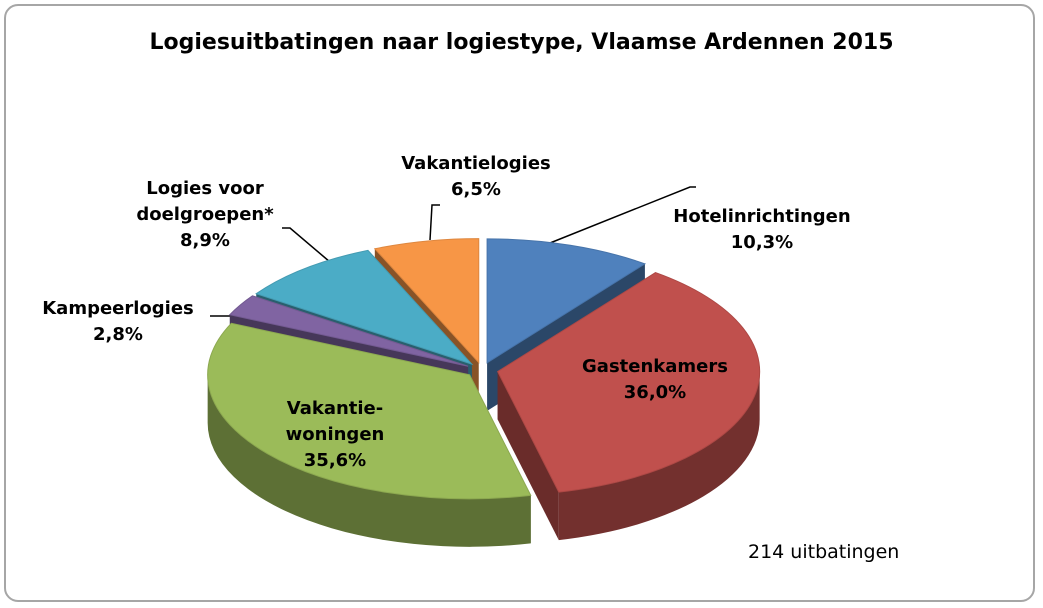 This screenshot has height=608, width=1043. I want to click on slice-cut-wall, so click(528, 456).